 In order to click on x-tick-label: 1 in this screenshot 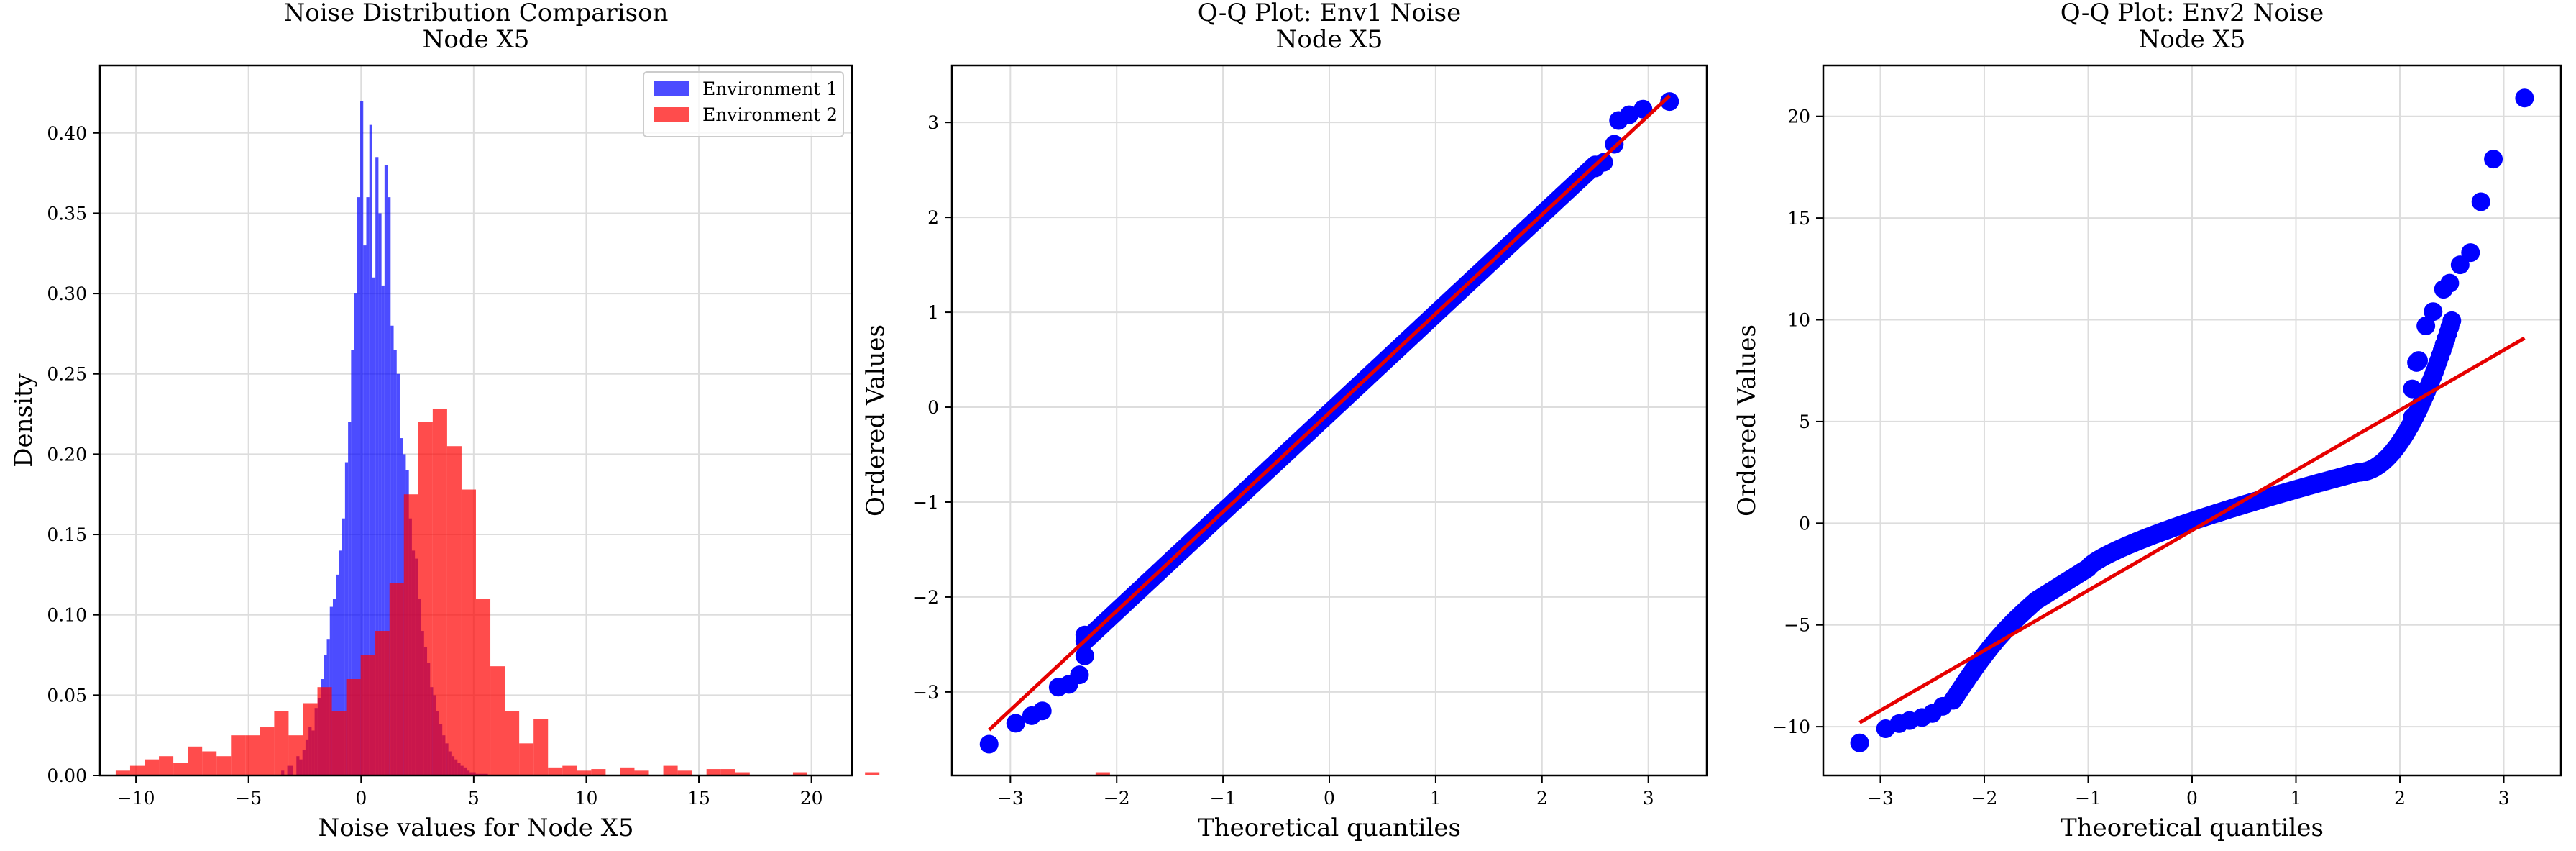, I will do `click(1435, 798)`.